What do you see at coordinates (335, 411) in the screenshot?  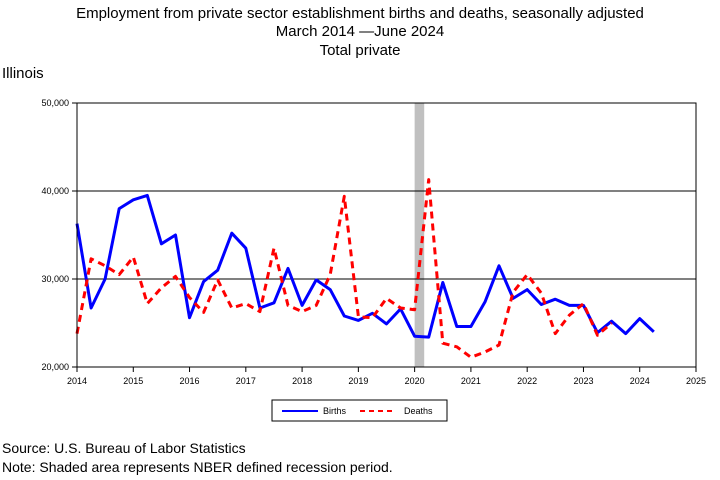 I see `legend-label-births: Births` at bounding box center [335, 411].